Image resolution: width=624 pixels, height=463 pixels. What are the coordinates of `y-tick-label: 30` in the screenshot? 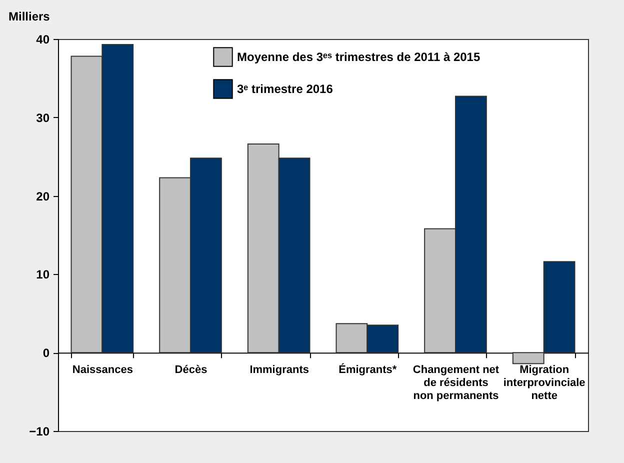 It's located at (43, 117).